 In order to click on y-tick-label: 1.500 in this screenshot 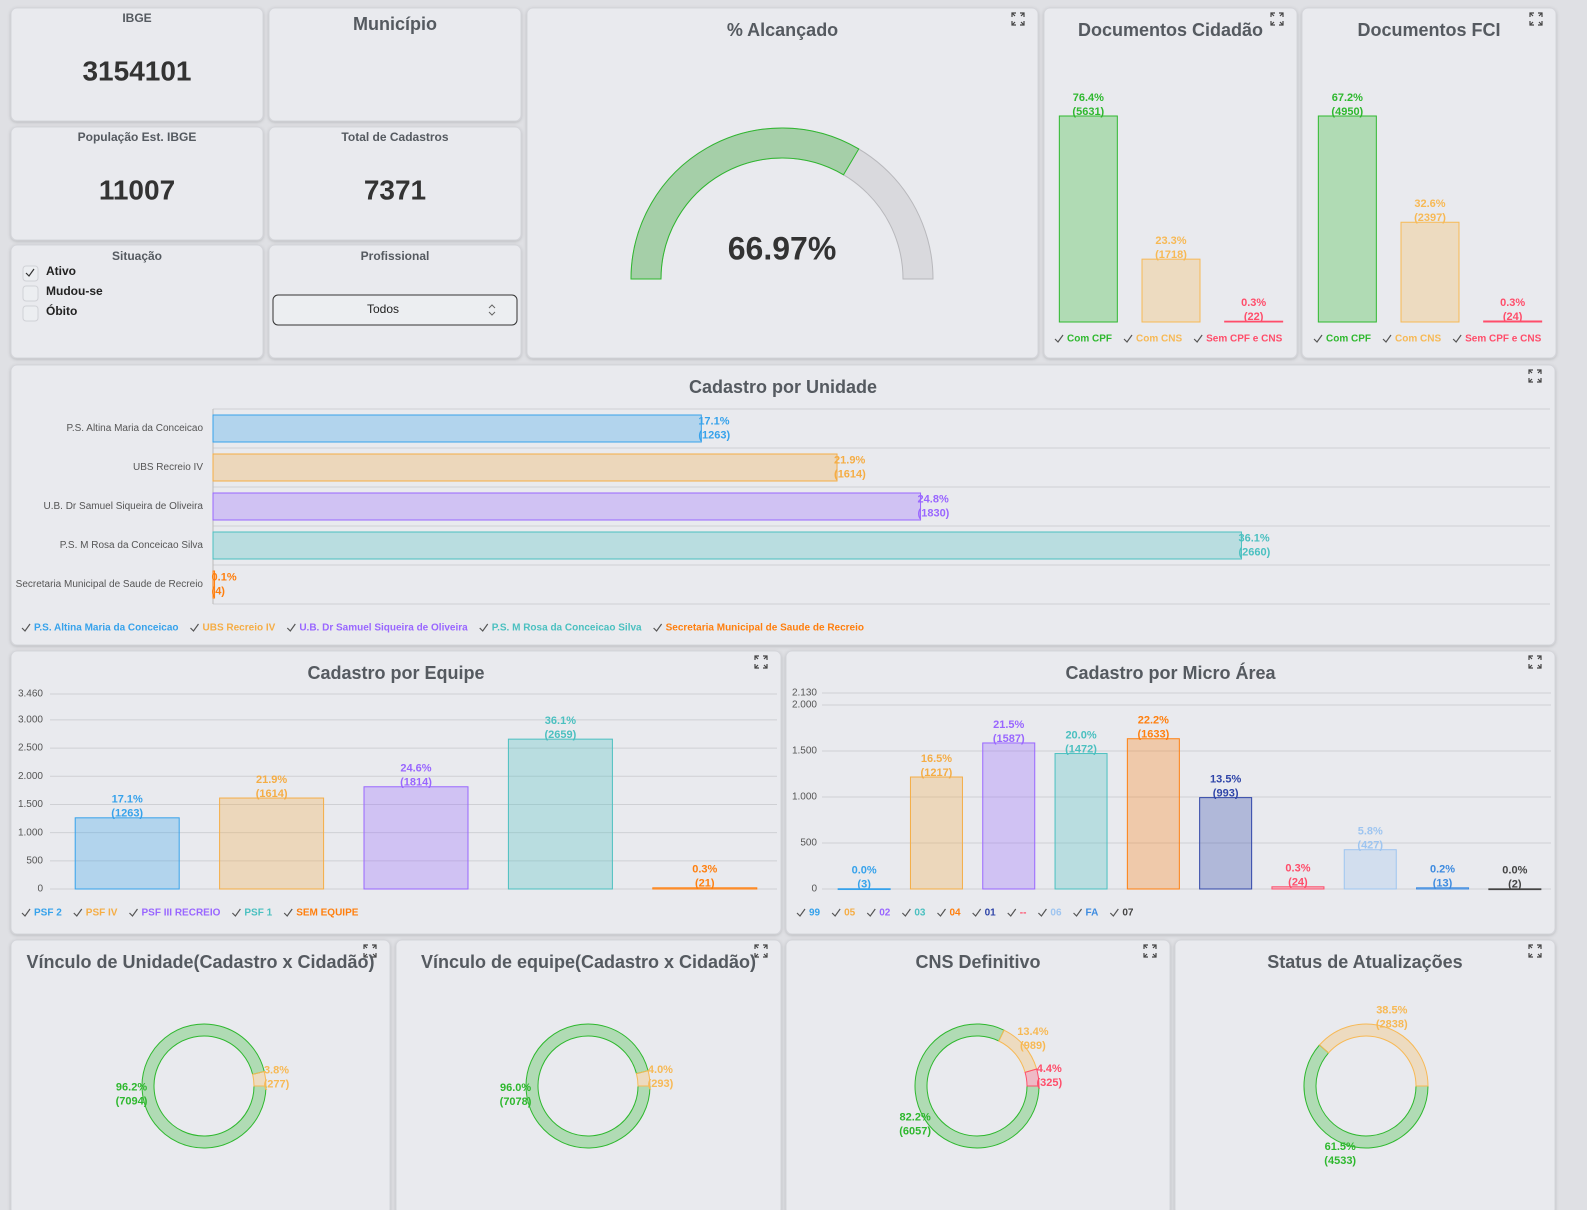, I will do `click(804, 751)`.